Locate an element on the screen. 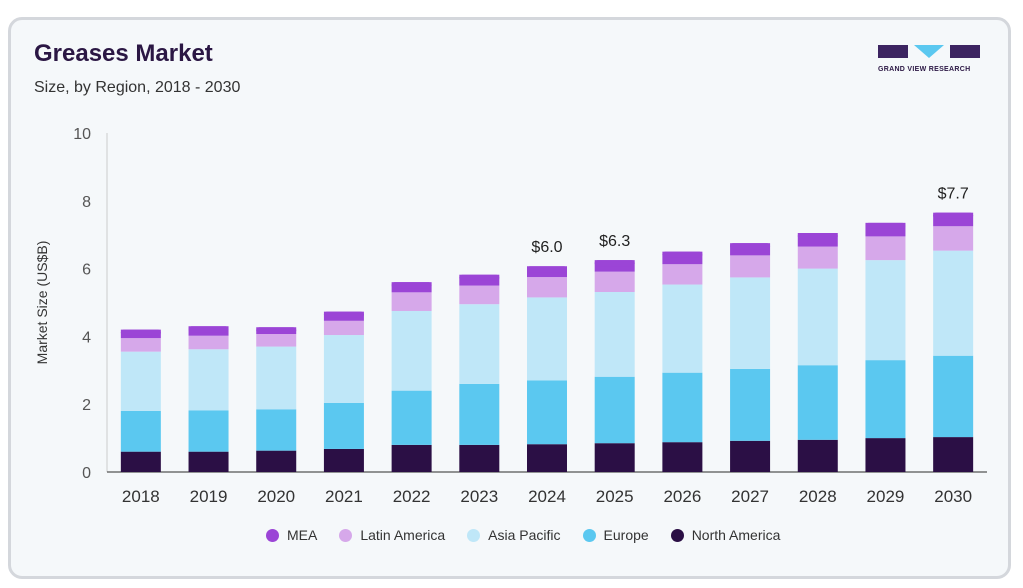 The width and height of the screenshot is (1023, 588). legend-label: MEA is located at coordinates (302, 535).